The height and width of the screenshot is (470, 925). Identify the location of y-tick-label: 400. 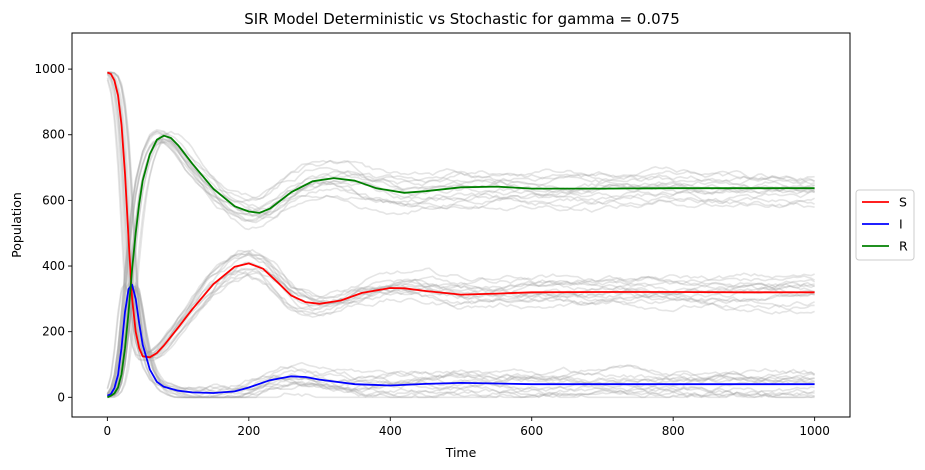
(53, 266).